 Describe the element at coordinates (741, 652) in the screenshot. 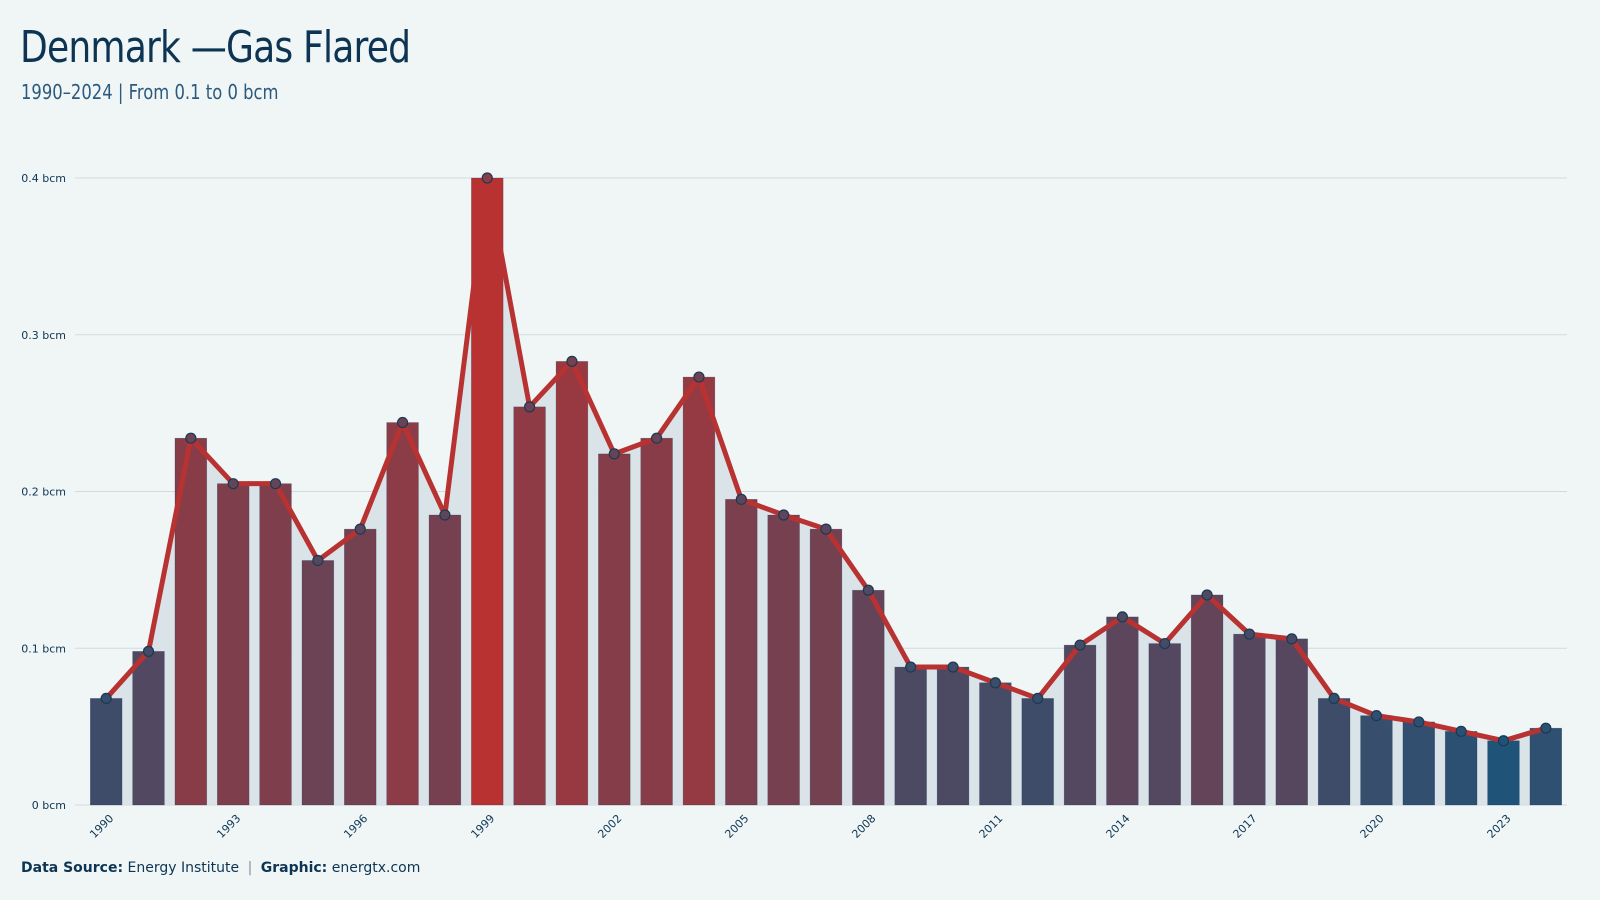

I see `bar-2005` at that location.